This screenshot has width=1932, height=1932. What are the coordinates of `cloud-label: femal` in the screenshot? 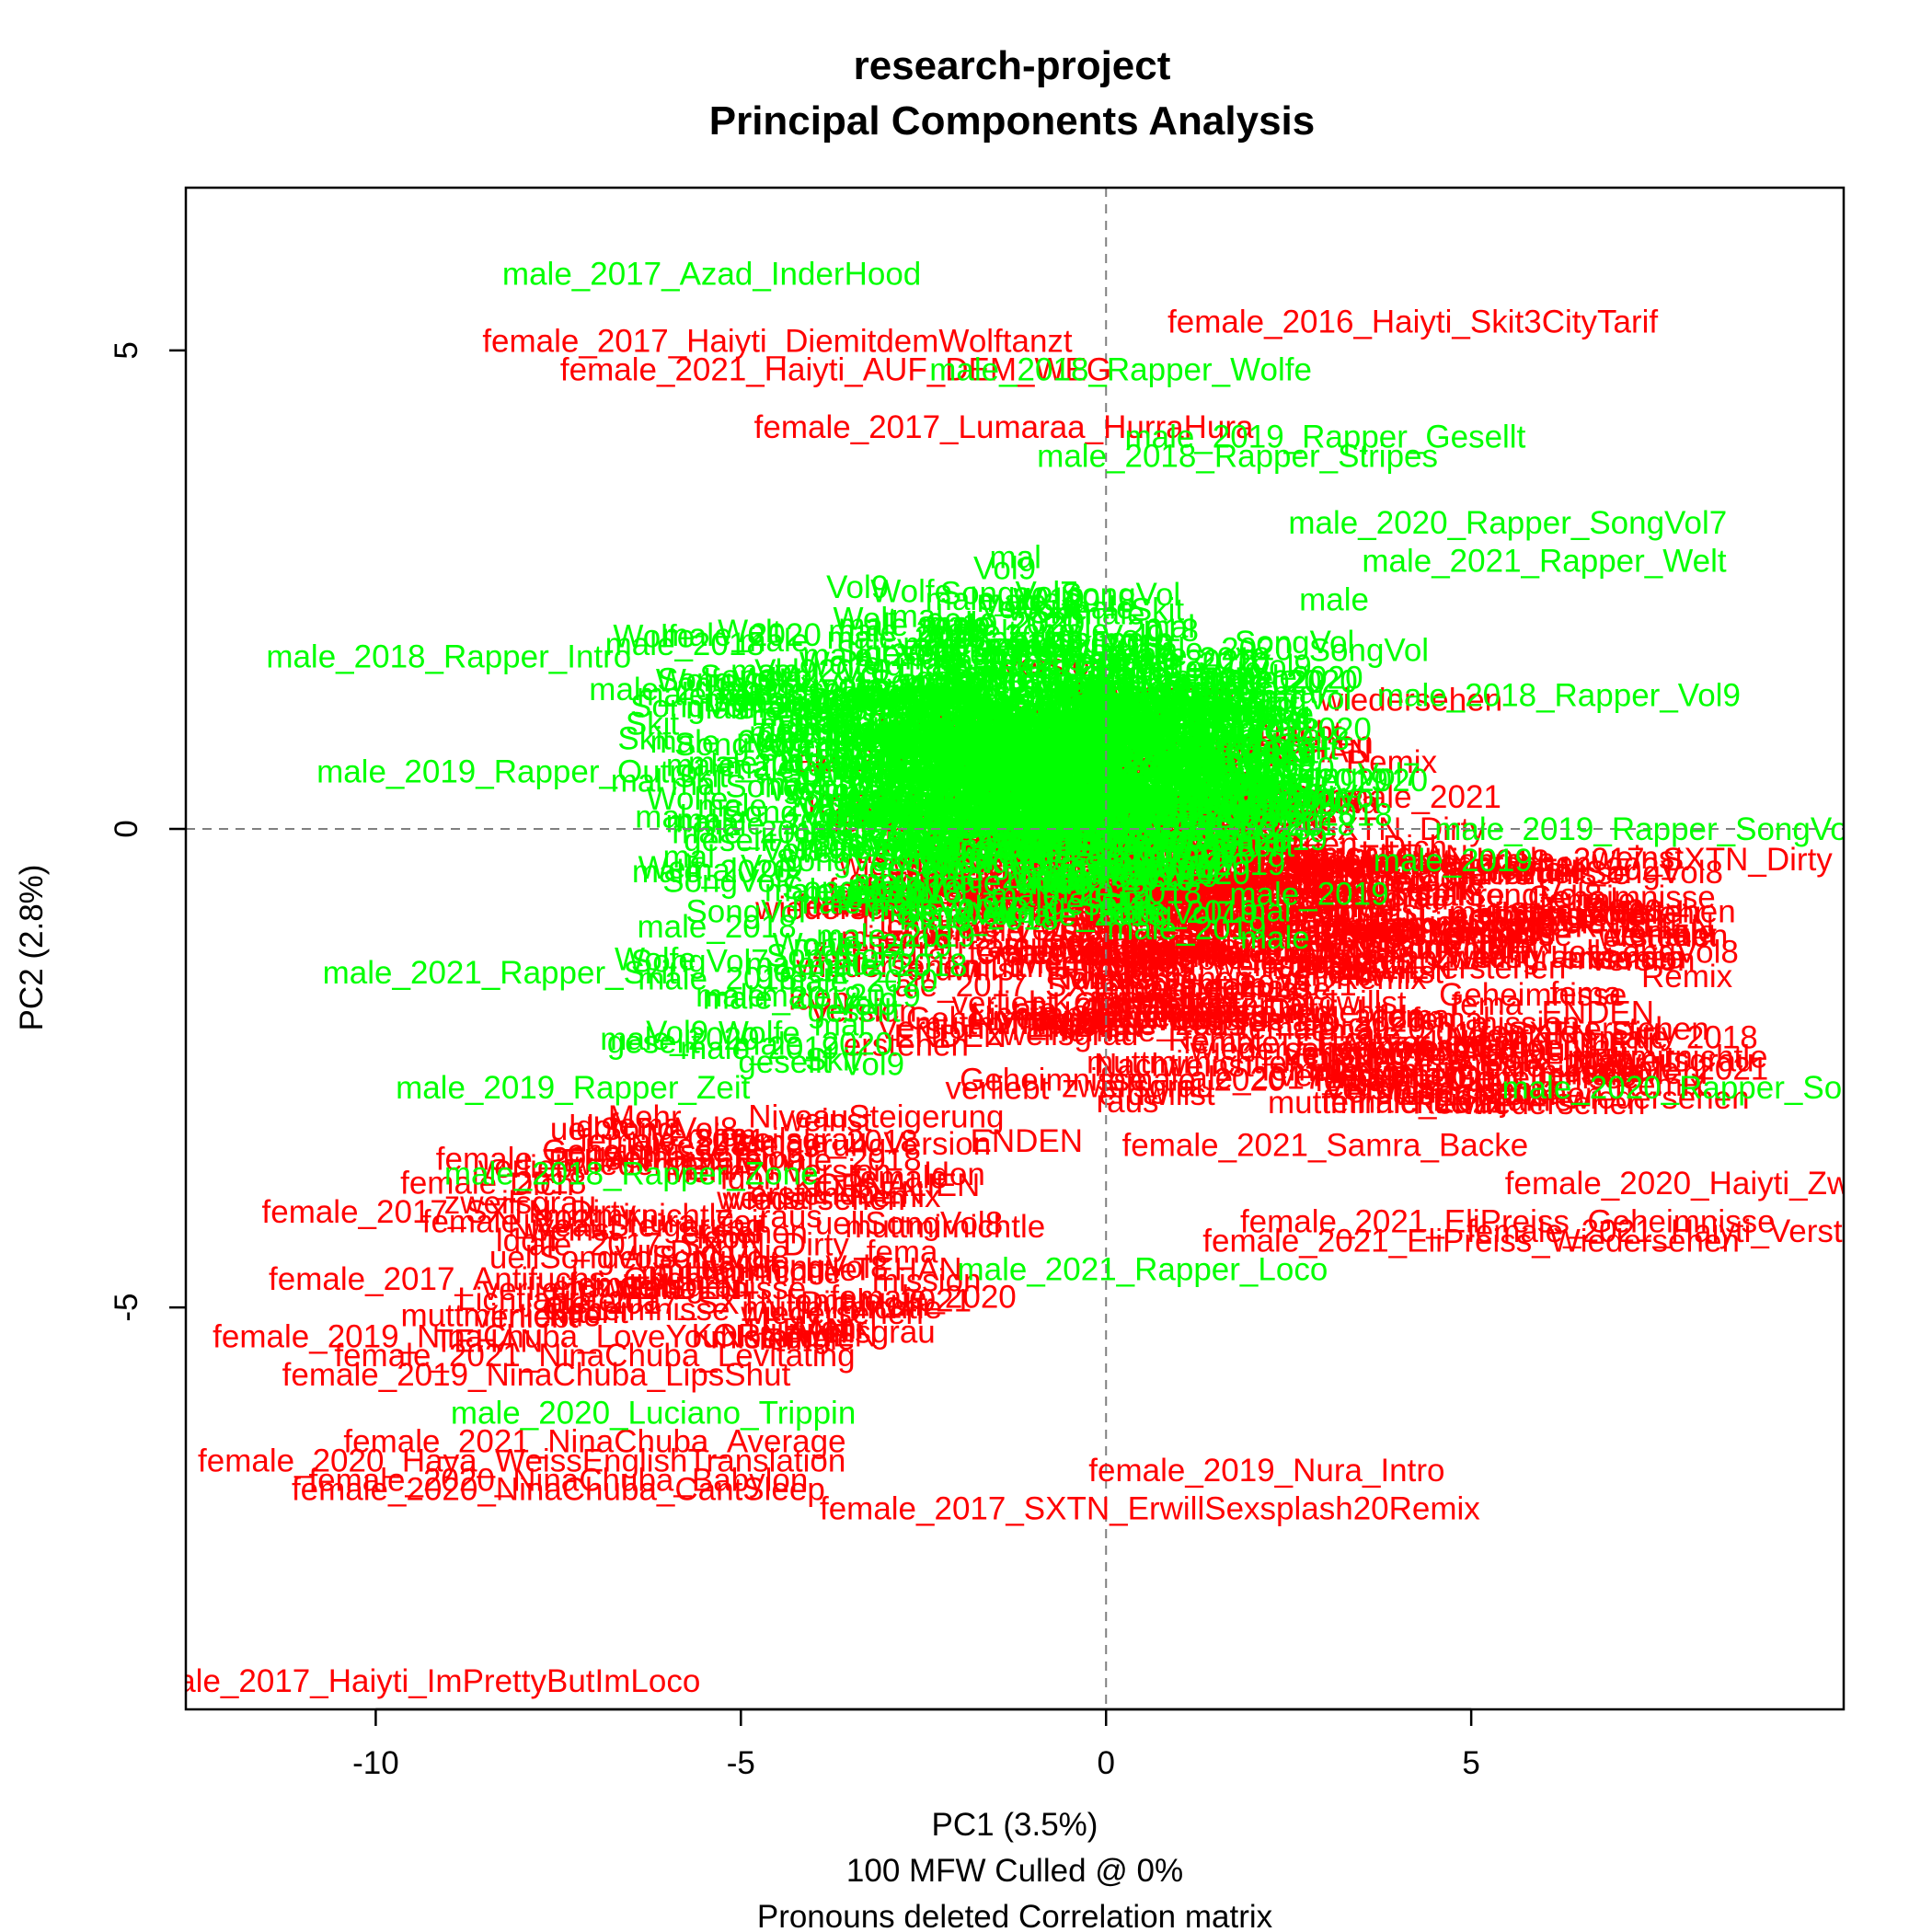 It's located at (1075, 839).